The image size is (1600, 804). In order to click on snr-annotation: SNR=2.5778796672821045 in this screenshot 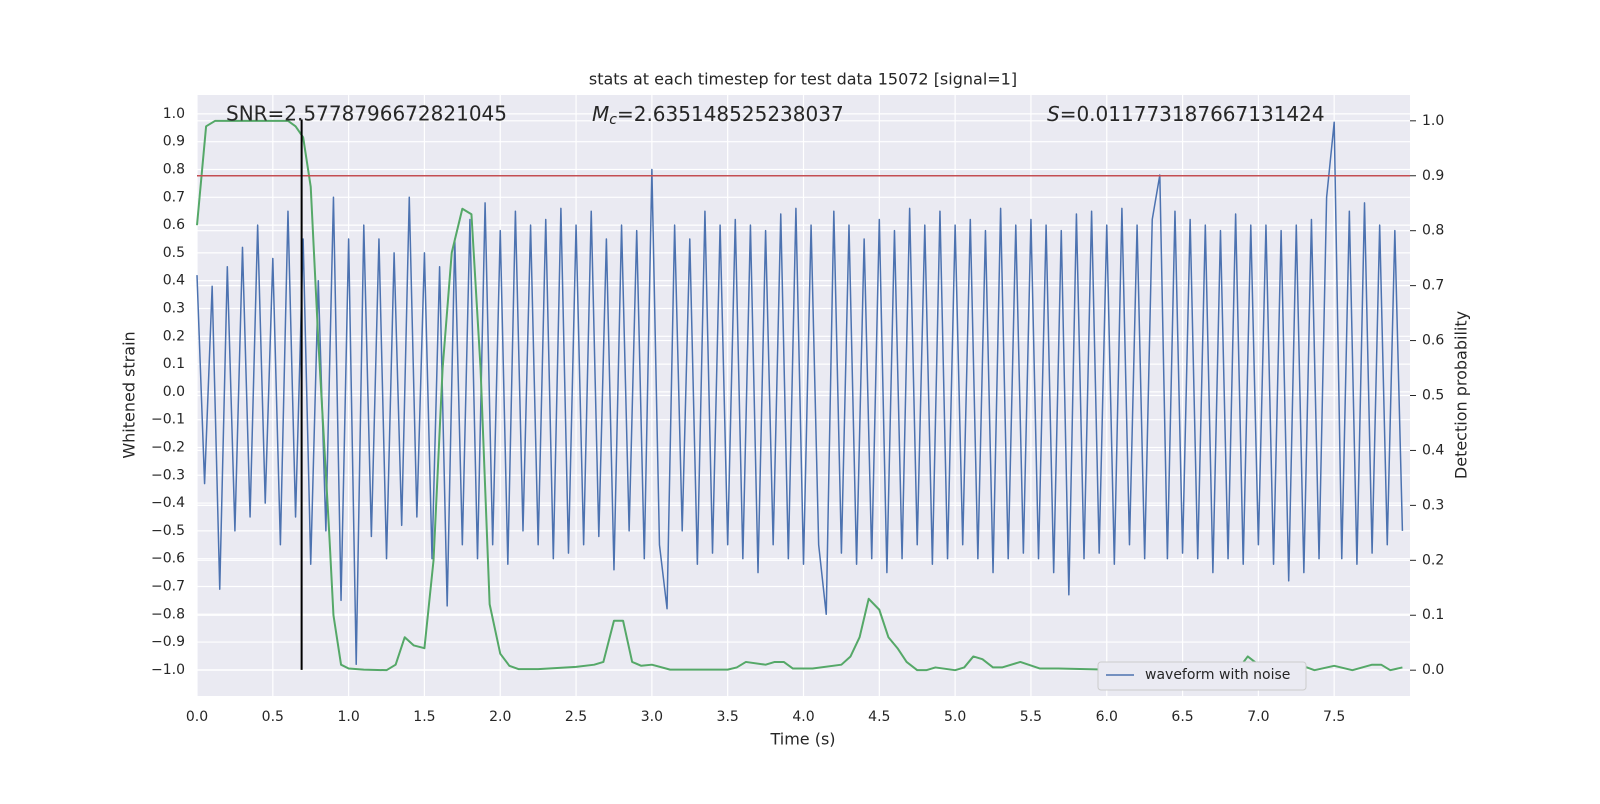, I will do `click(366, 114)`.